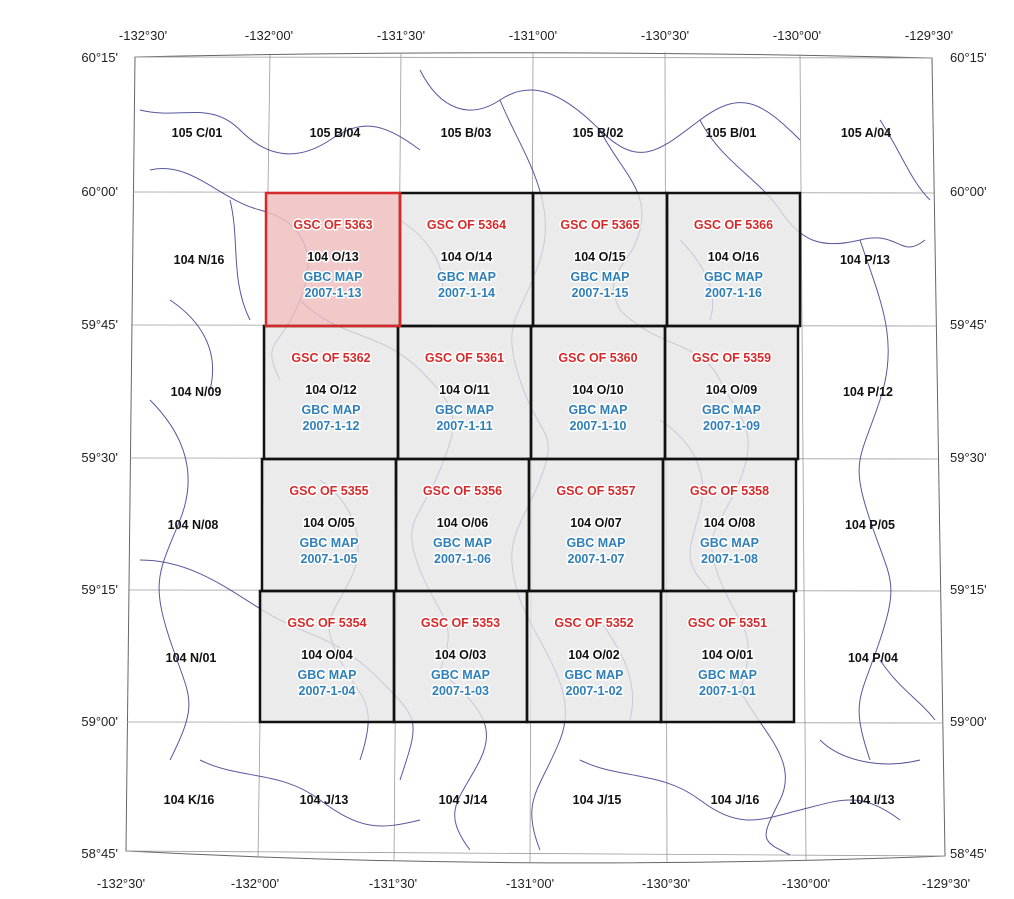  Describe the element at coordinates (929, 35) in the screenshot. I see `longitude-label: -129°30'` at that location.